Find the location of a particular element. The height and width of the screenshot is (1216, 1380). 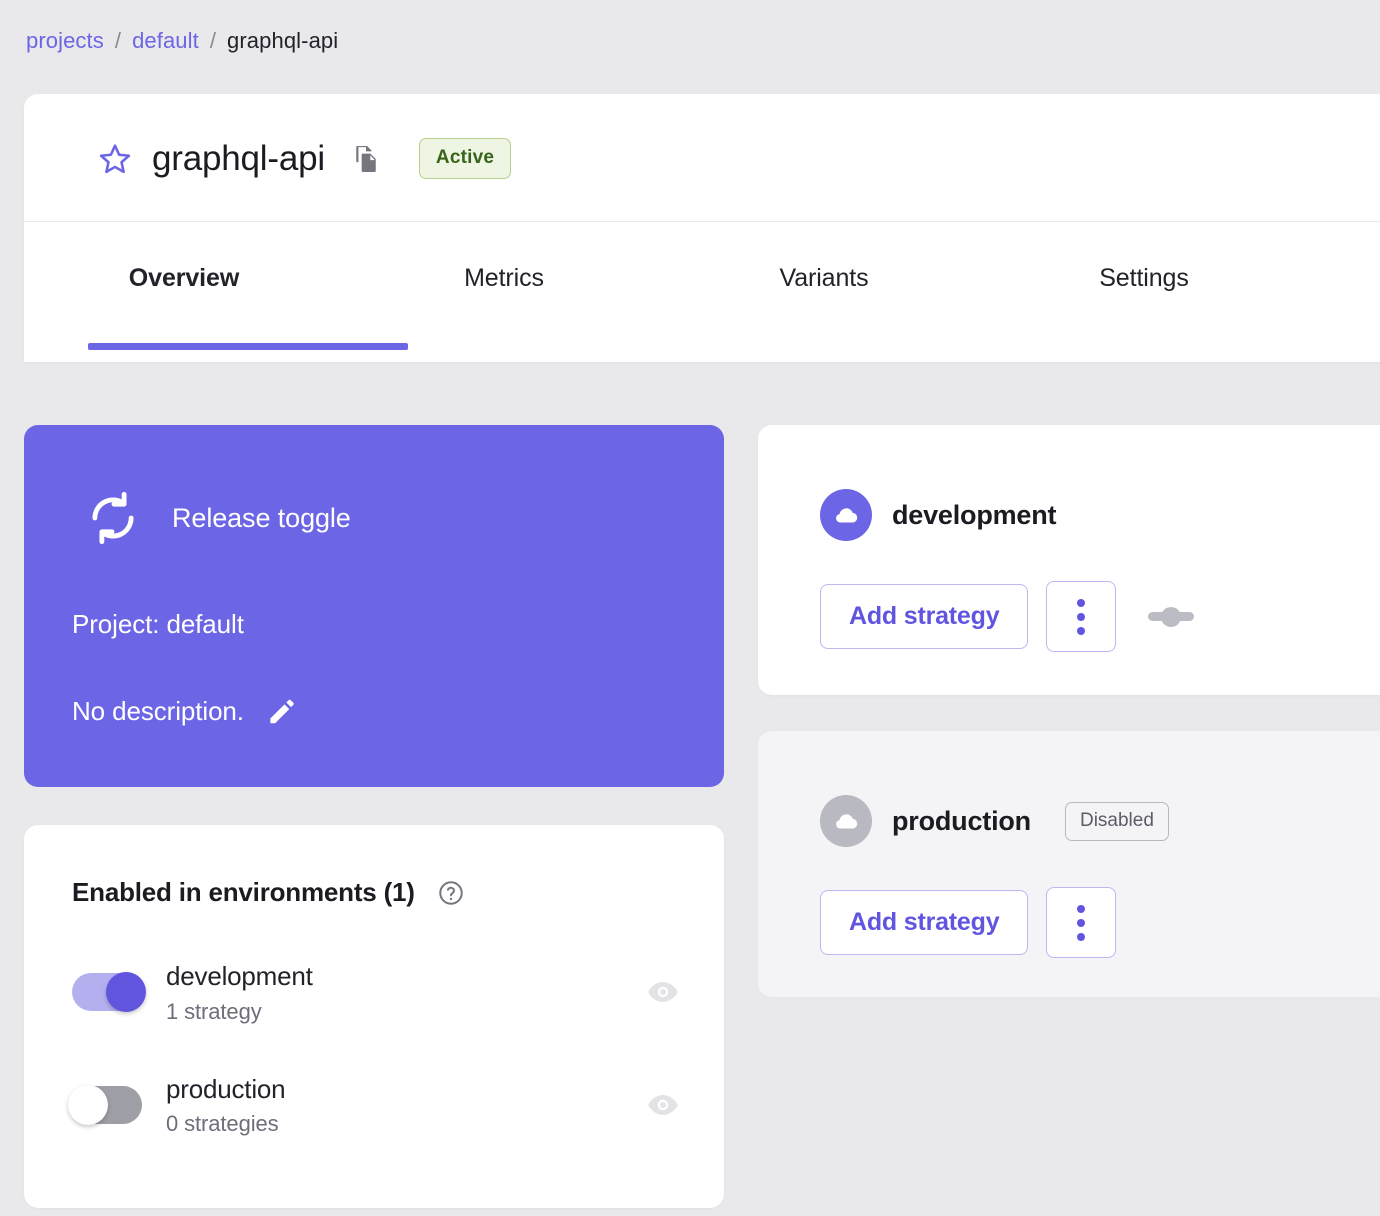

toggle-production is located at coordinates (105, 1104).